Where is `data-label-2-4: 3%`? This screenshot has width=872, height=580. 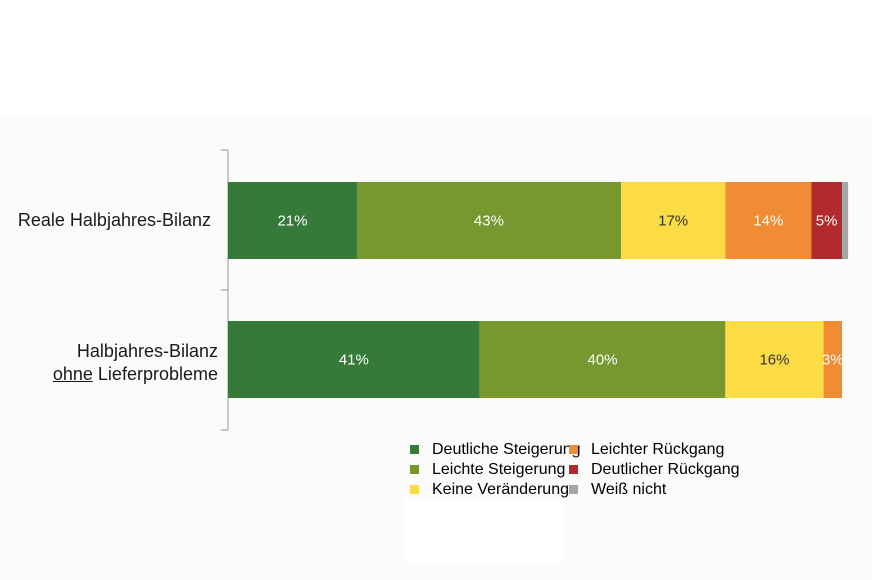
data-label-2-4: 3% is located at coordinates (833, 360).